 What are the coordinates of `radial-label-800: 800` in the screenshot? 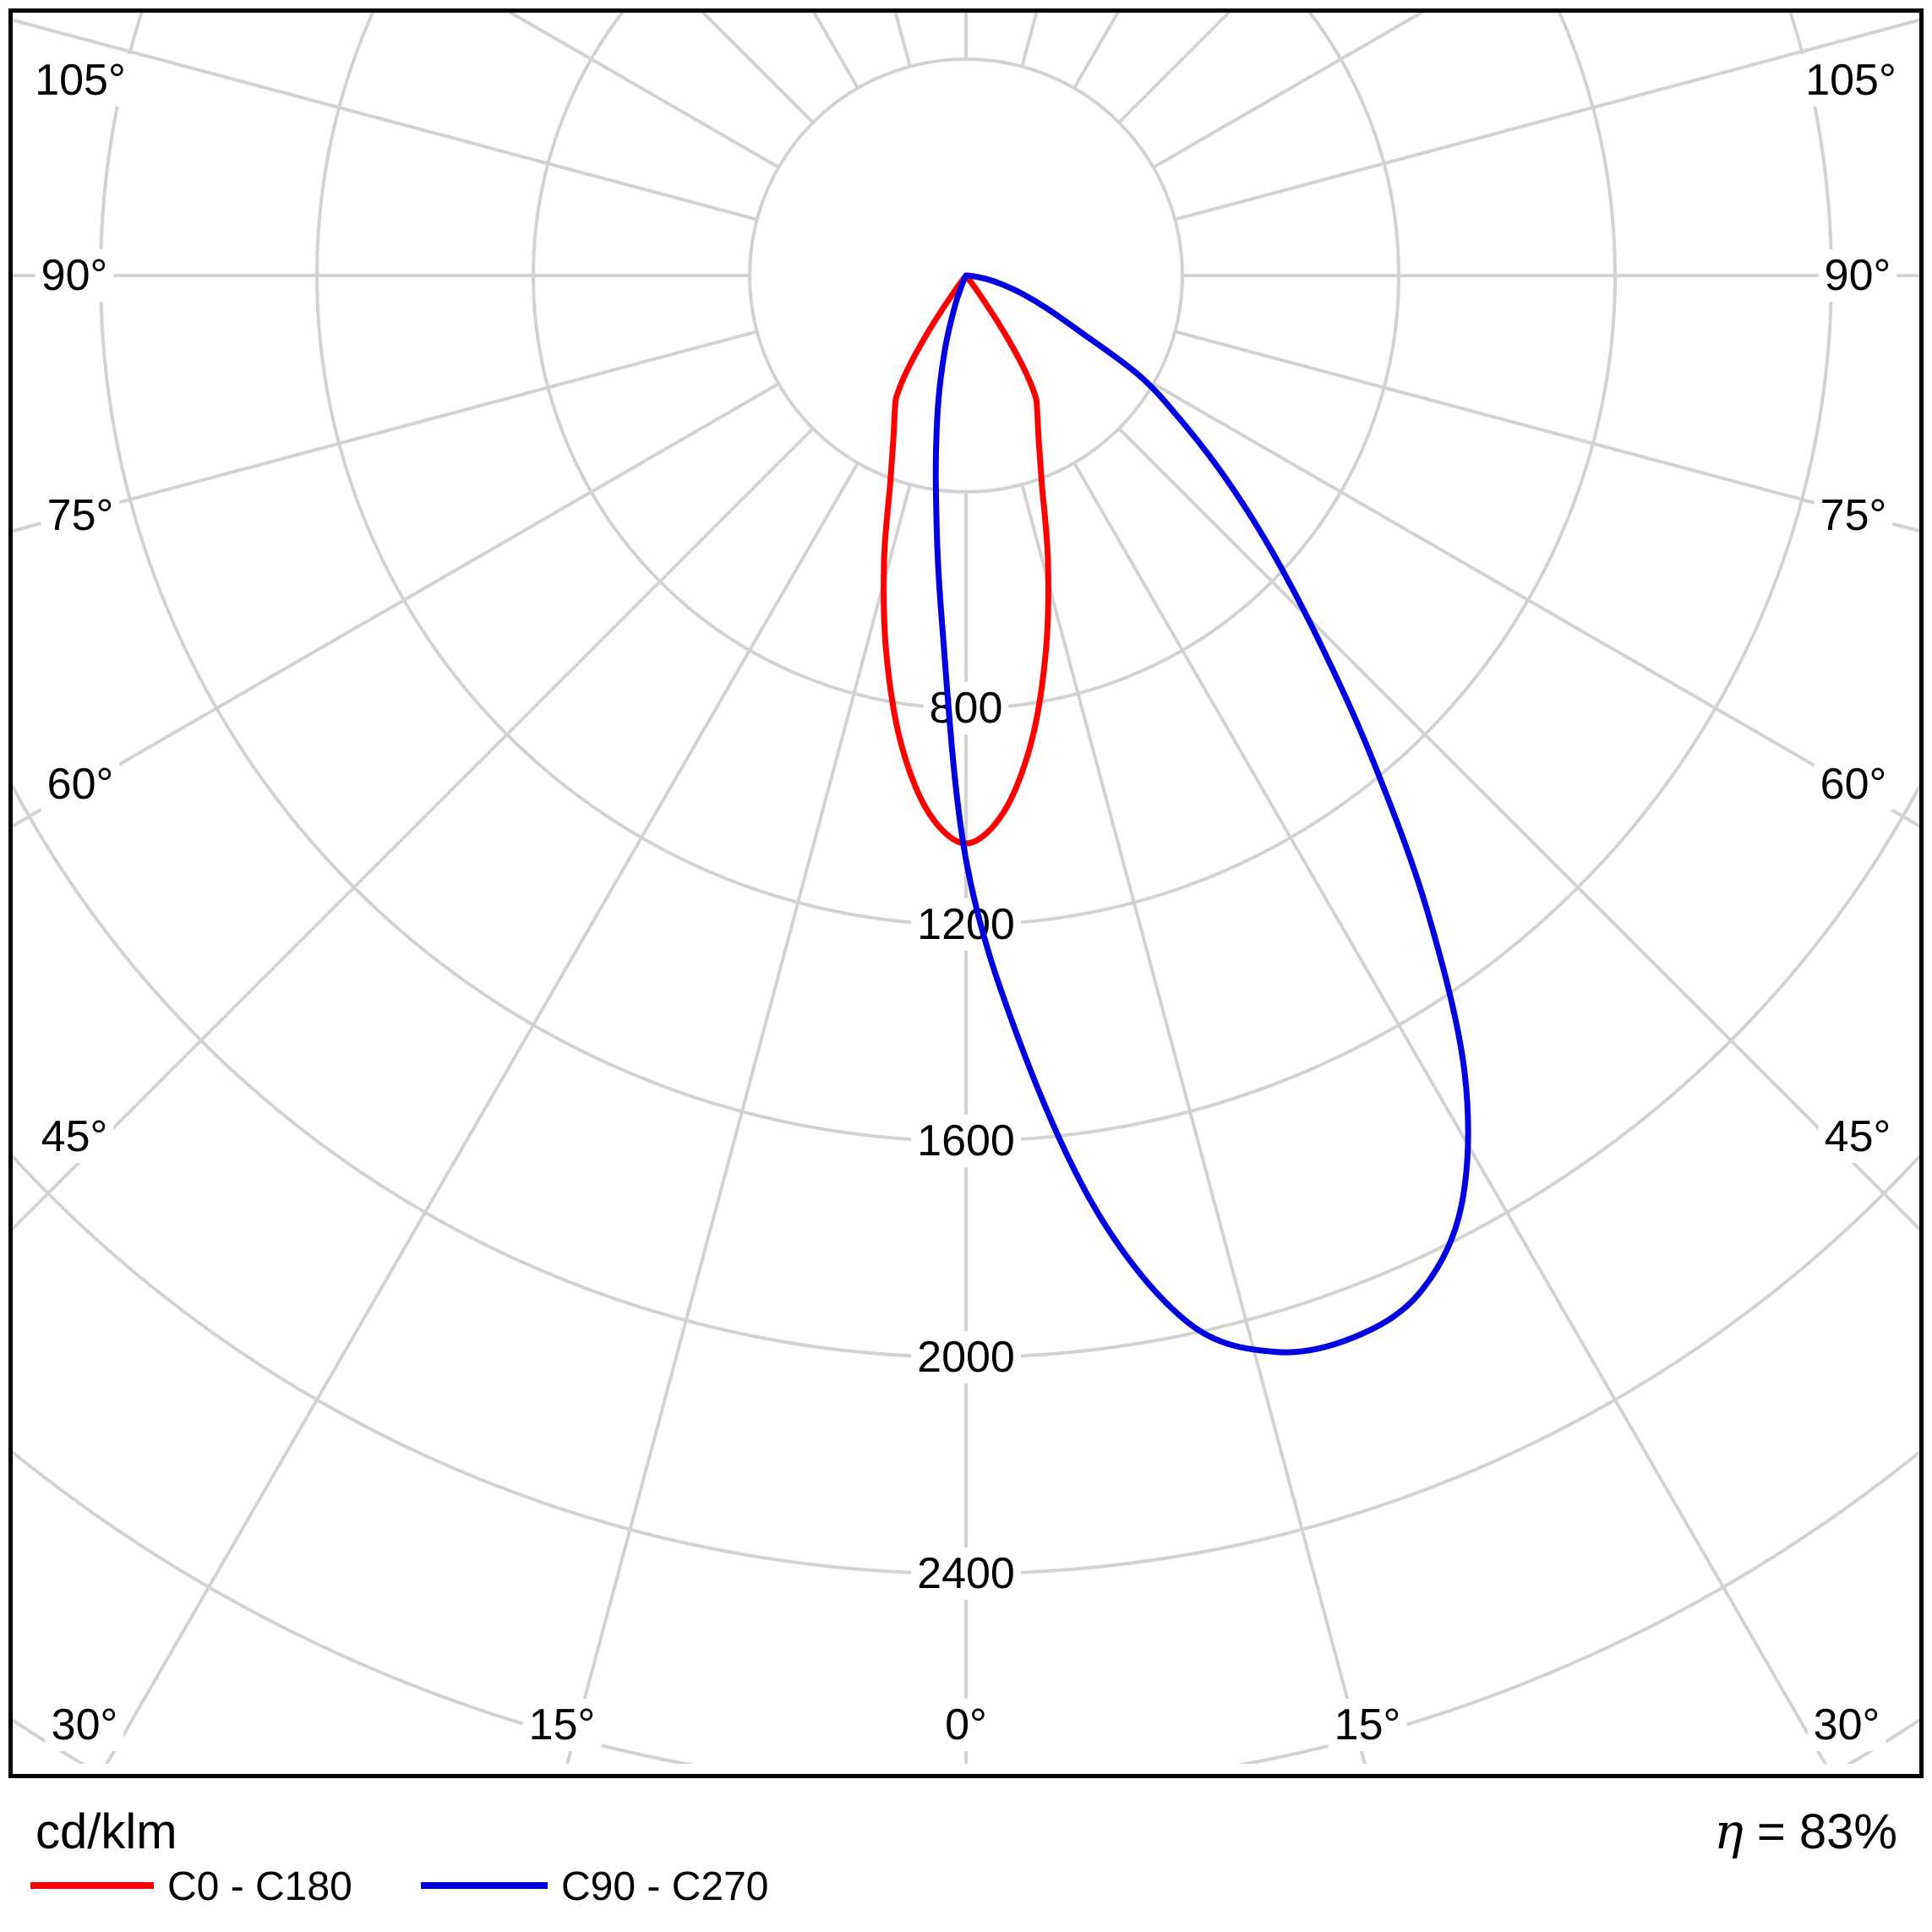 It's located at (966, 708).